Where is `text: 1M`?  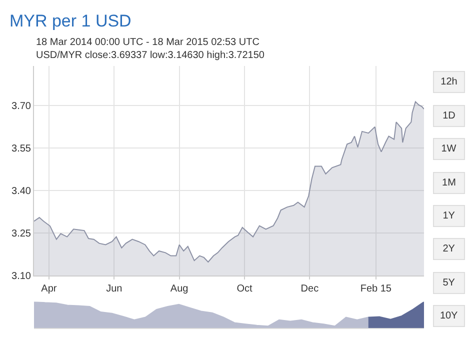
text: 1M is located at coordinates (449, 183).